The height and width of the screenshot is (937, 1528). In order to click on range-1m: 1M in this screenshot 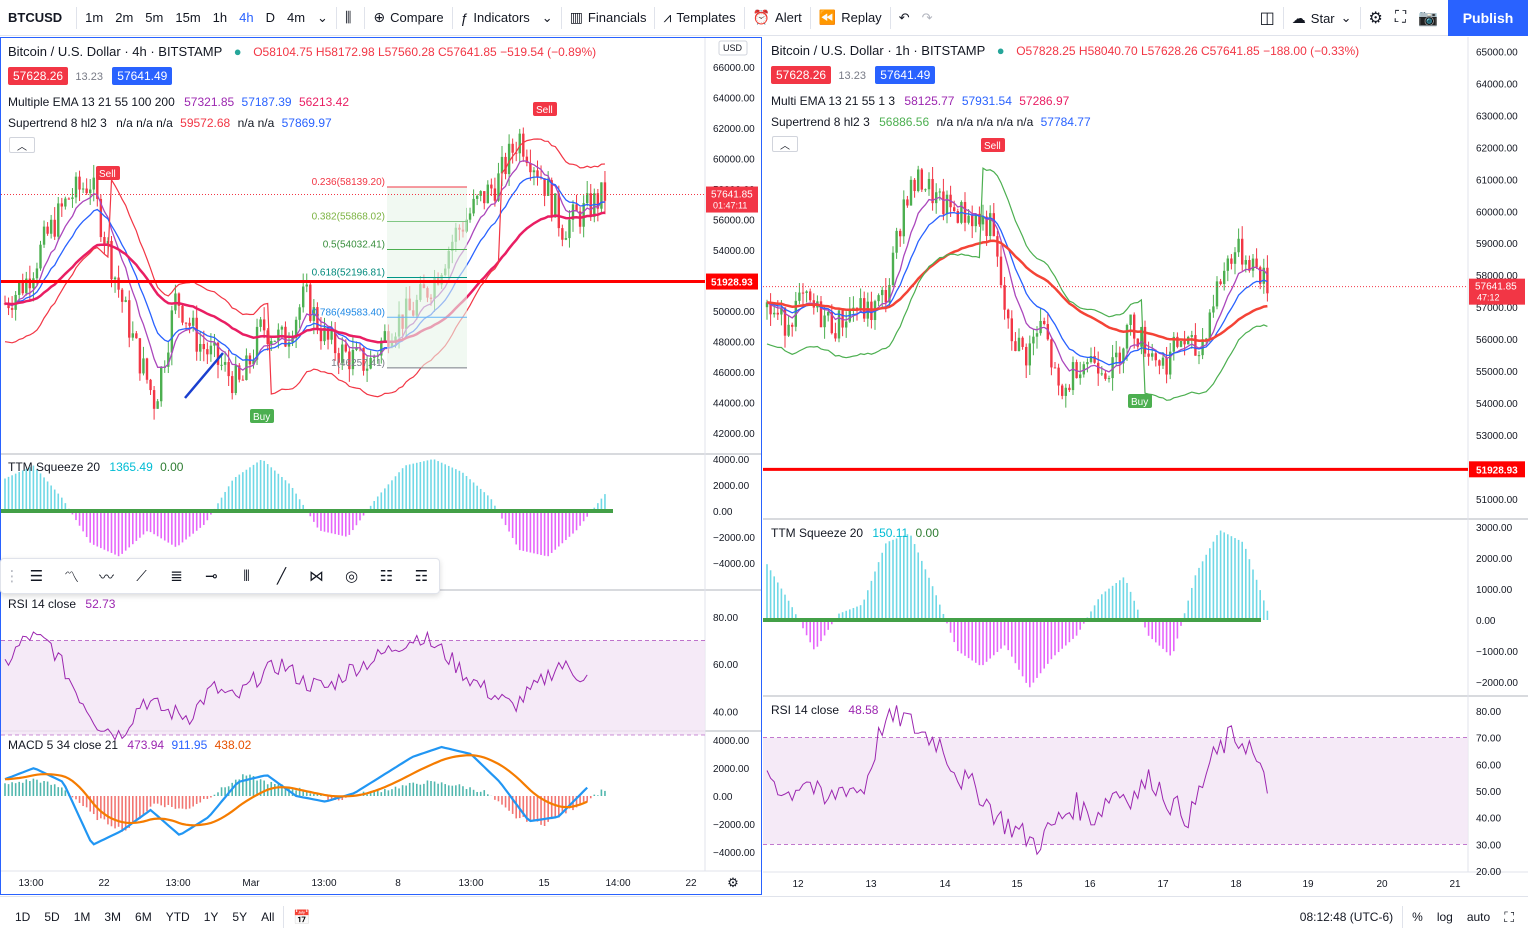, I will do `click(82, 917)`.